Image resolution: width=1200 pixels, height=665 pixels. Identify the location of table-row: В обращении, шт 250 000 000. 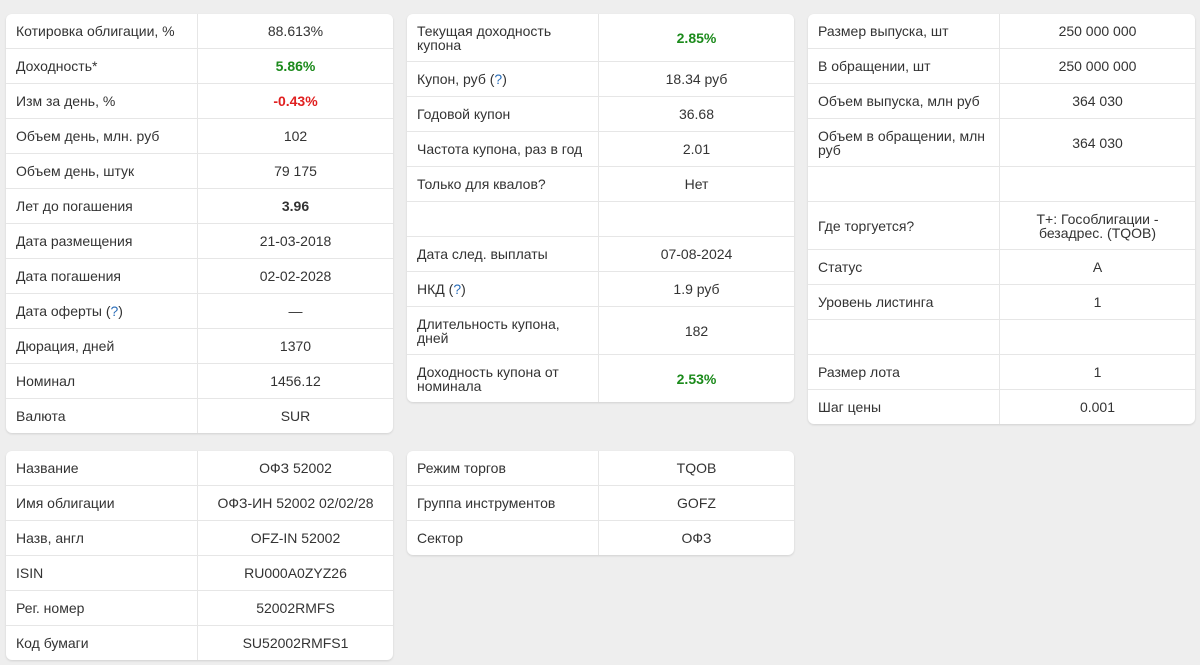
(1001, 66).